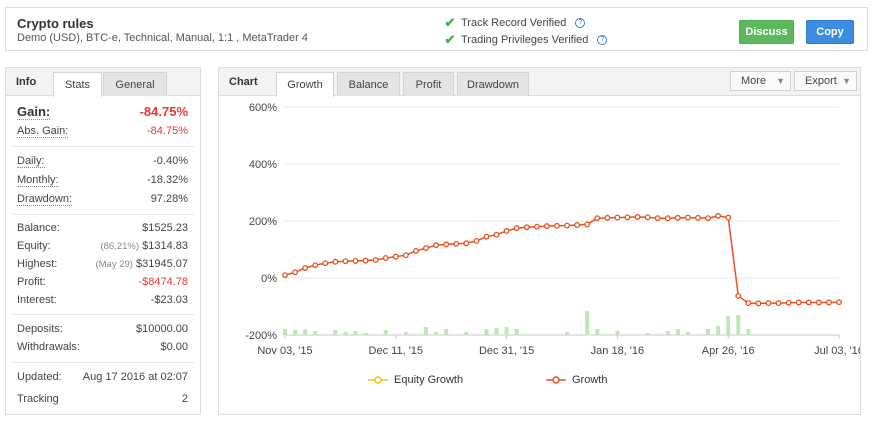  What do you see at coordinates (170, 161) in the screenshot?
I see `daily-value: -0.40%` at bounding box center [170, 161].